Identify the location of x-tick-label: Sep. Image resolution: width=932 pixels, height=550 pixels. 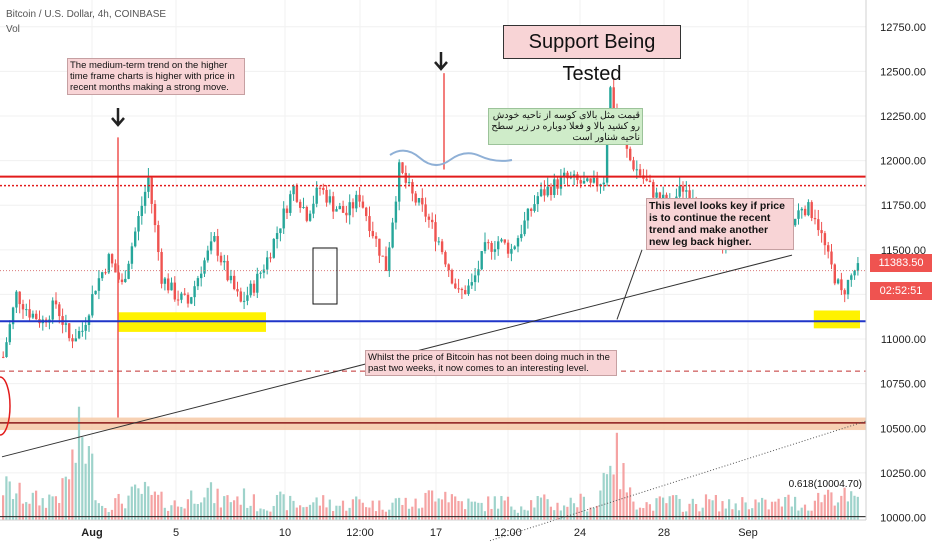
(748, 533).